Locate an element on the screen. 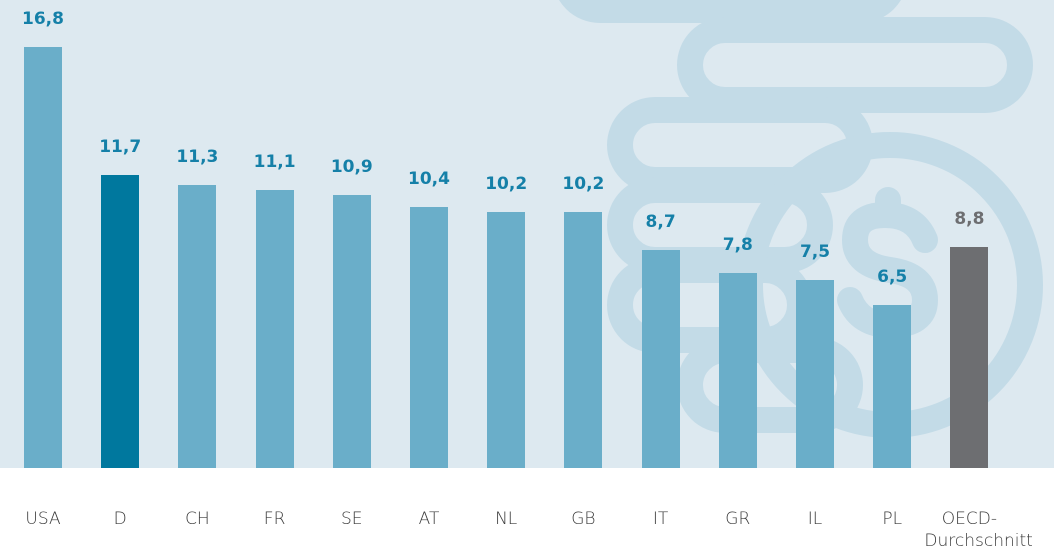 The height and width of the screenshot is (552, 1054). value-label: 11,7 is located at coordinates (120, 146).